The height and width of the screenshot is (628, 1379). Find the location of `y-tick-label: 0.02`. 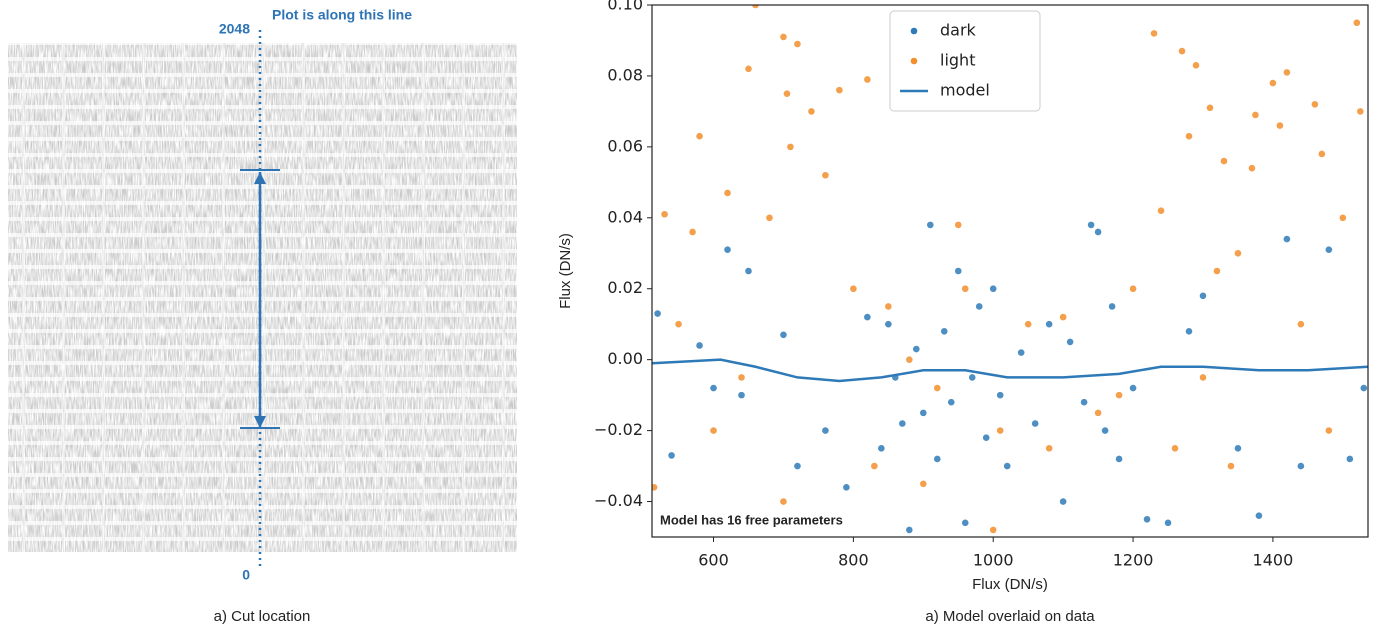

y-tick-label: 0.02 is located at coordinates (625, 287).